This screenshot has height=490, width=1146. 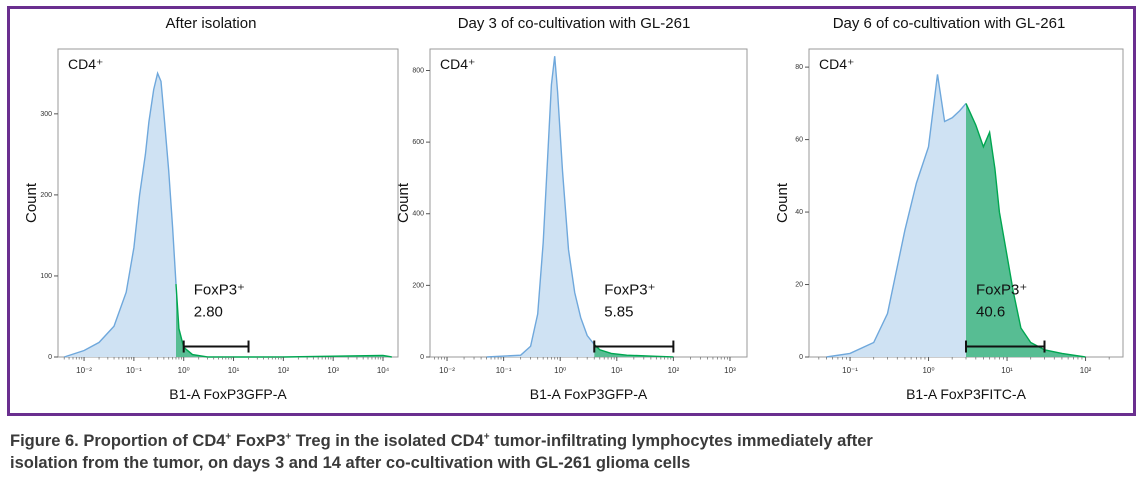 What do you see at coordinates (418, 214) in the screenshot?
I see `y-tick-label: 400` at bounding box center [418, 214].